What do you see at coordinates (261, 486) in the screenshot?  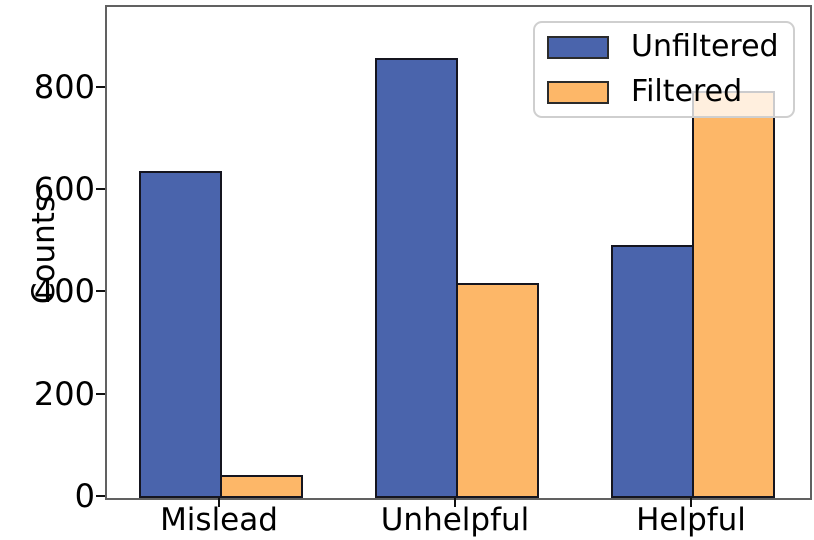 I see `bar-filtered-mislead` at bounding box center [261, 486].